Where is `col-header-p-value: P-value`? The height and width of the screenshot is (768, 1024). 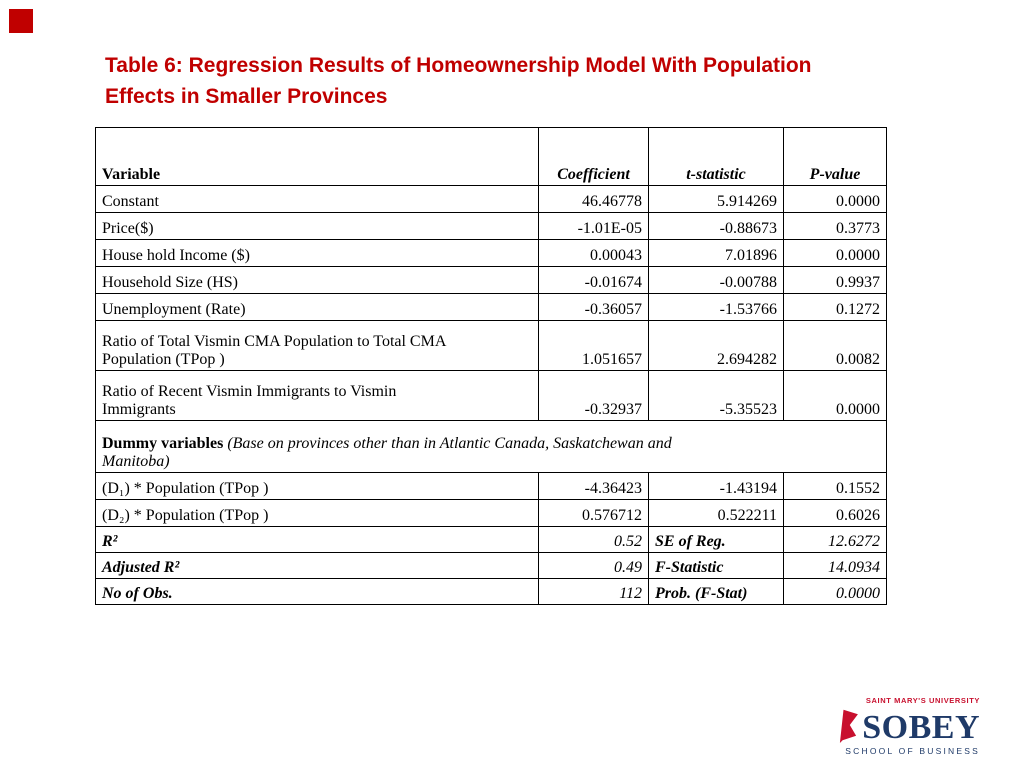
col-header-p-value: P-value is located at coordinates (835, 156).